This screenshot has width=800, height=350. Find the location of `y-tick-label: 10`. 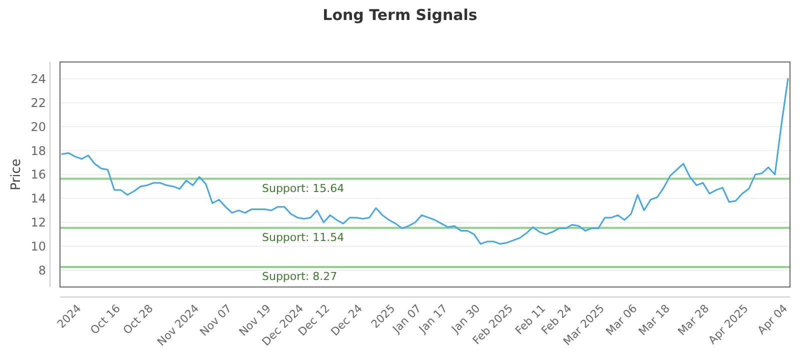

y-tick-label: 10 is located at coordinates (38, 247).